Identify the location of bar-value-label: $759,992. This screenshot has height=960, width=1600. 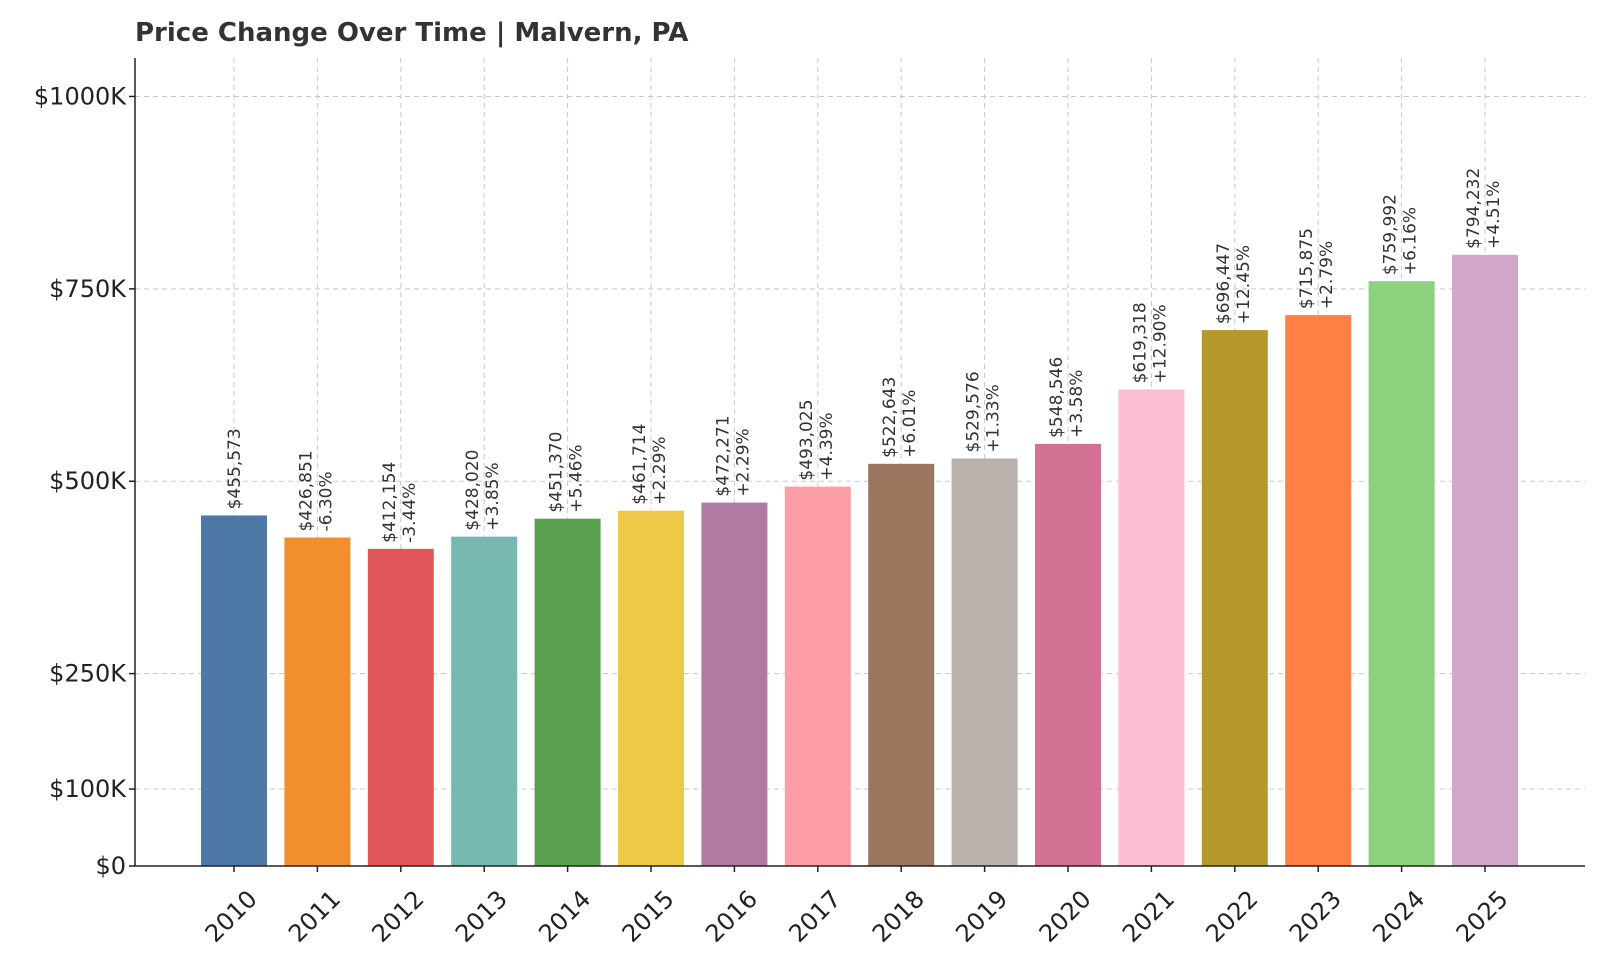
(1391, 234).